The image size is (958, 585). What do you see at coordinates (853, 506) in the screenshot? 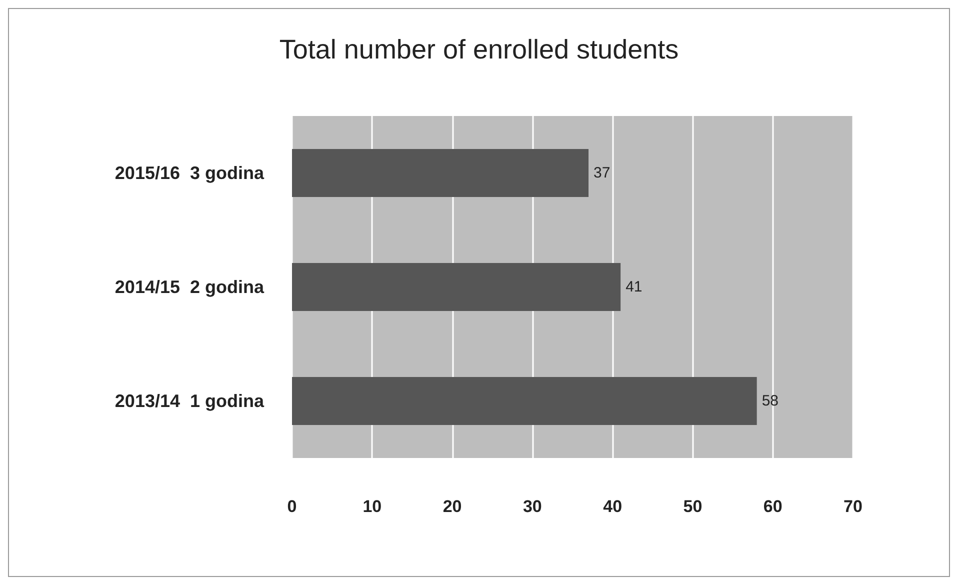
I see `x-tick-label: 70` at bounding box center [853, 506].